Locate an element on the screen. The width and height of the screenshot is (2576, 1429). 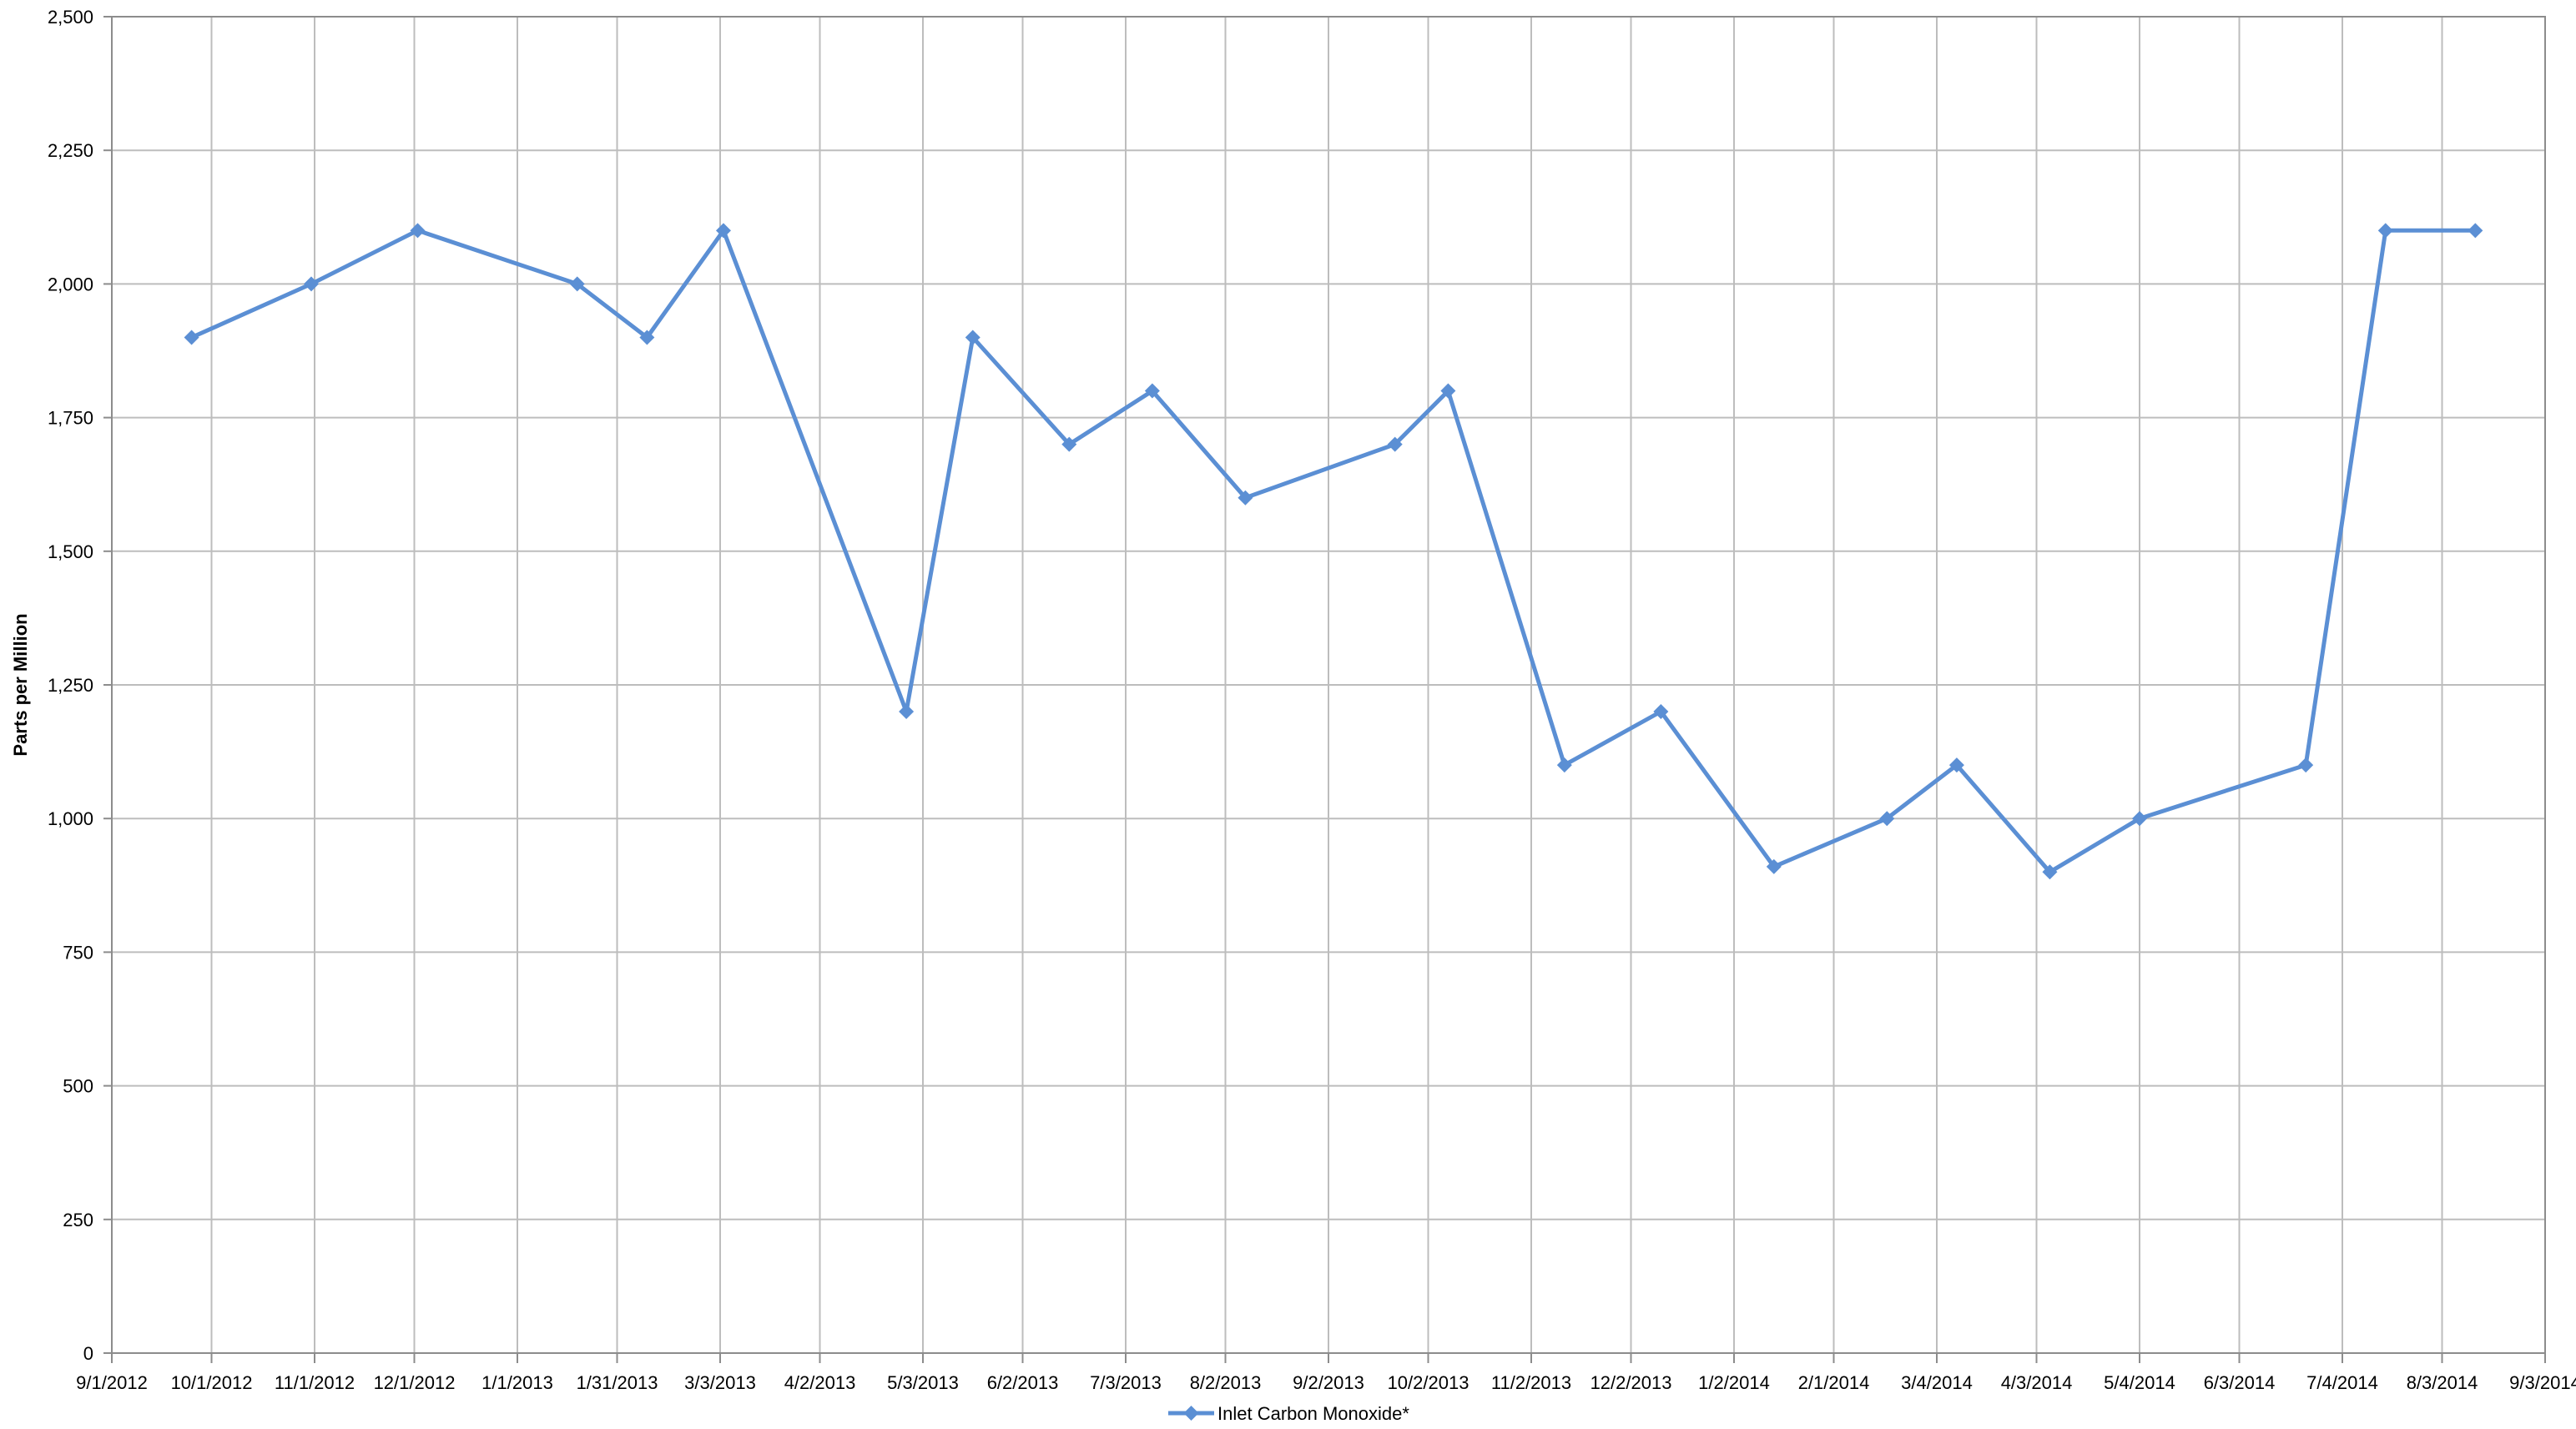
x-tick-label: 12/1/2012 is located at coordinates (415, 1382).